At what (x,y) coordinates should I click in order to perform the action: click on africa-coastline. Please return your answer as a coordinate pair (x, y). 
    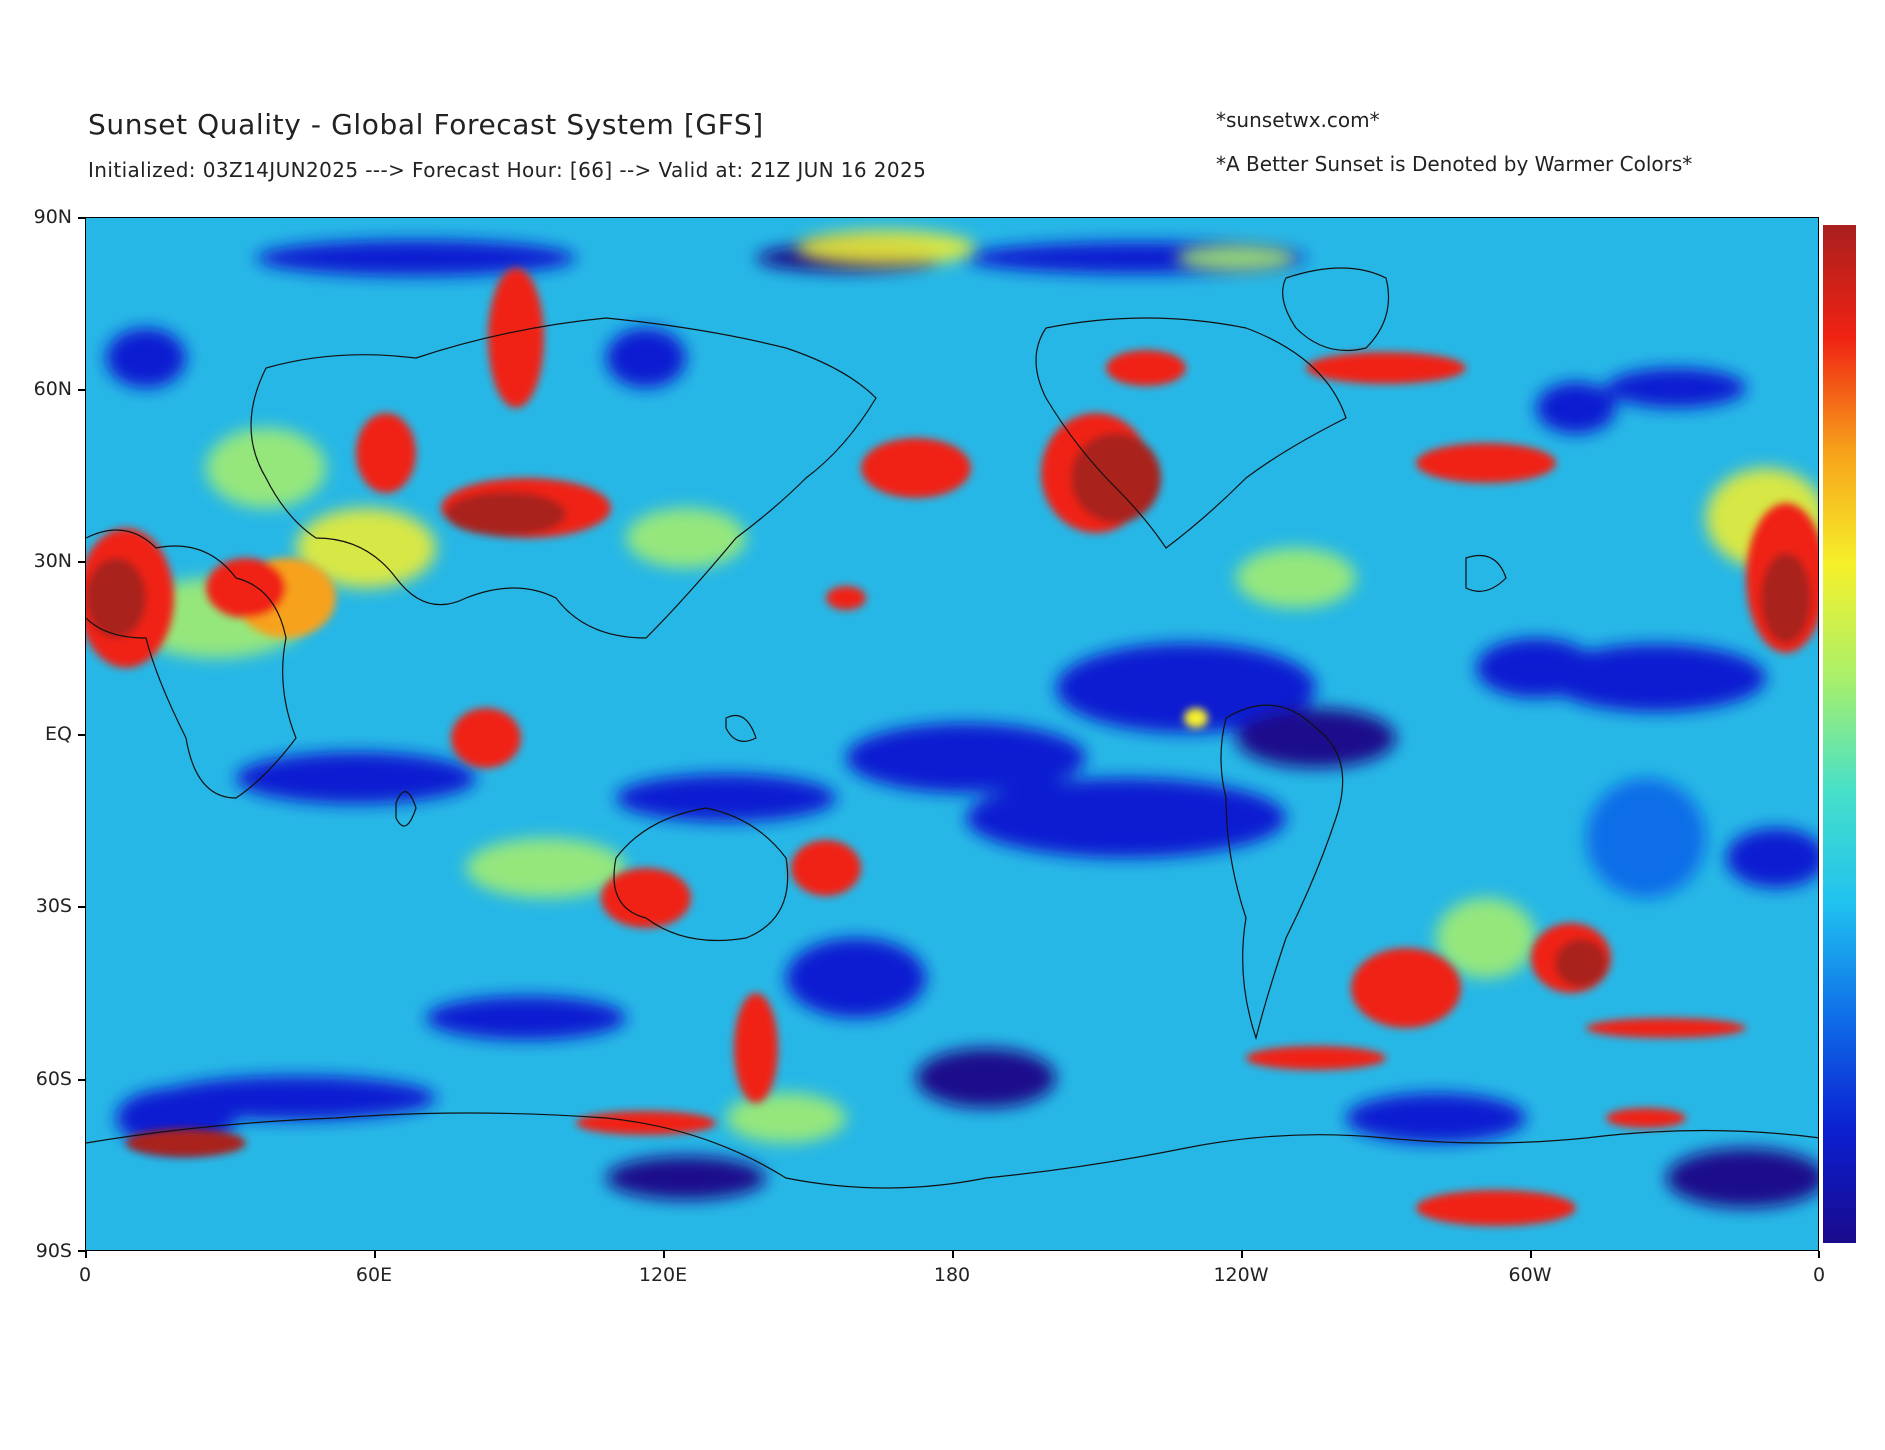
    Looking at the image, I should click on (191, 664).